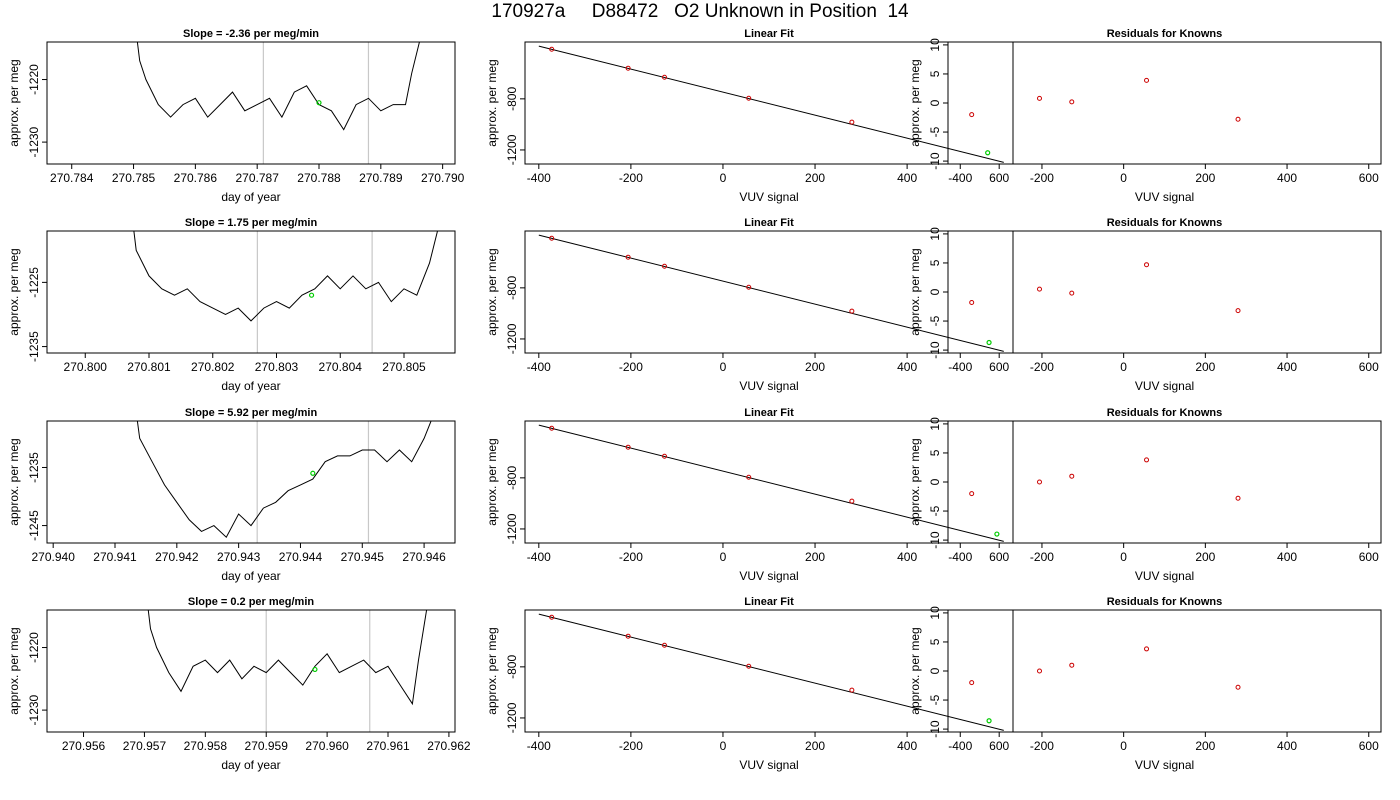  What do you see at coordinates (34, 282) in the screenshot?
I see `y-tick-label: -1225` at bounding box center [34, 282].